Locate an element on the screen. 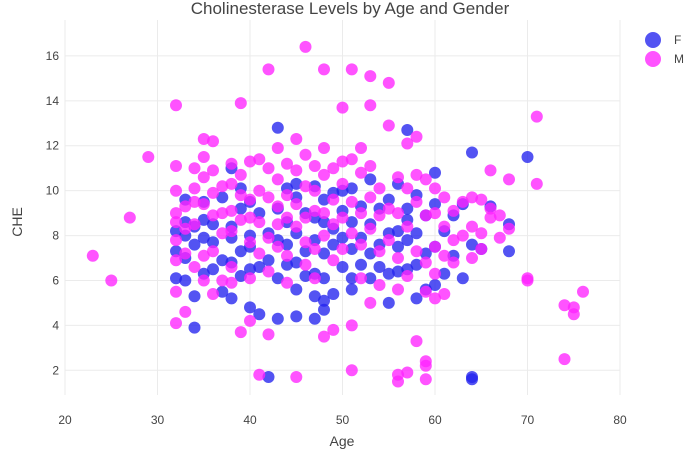 This screenshot has width=700, height=450. legend-item-m: M is located at coordinates (664, 59).